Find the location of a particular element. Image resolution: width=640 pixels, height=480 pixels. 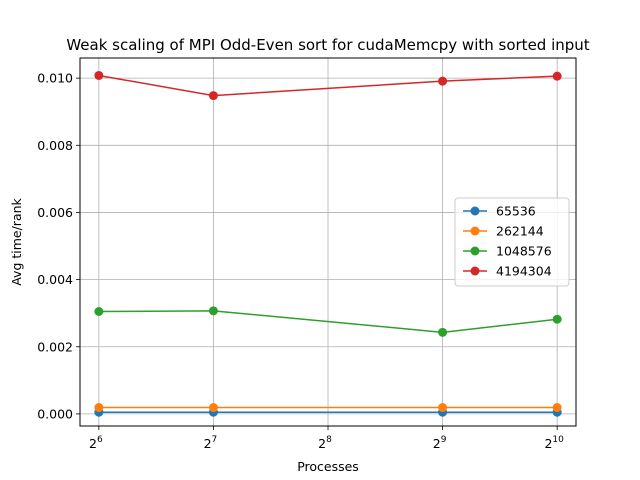

y-tick-label: 0.010 is located at coordinates (55, 78).